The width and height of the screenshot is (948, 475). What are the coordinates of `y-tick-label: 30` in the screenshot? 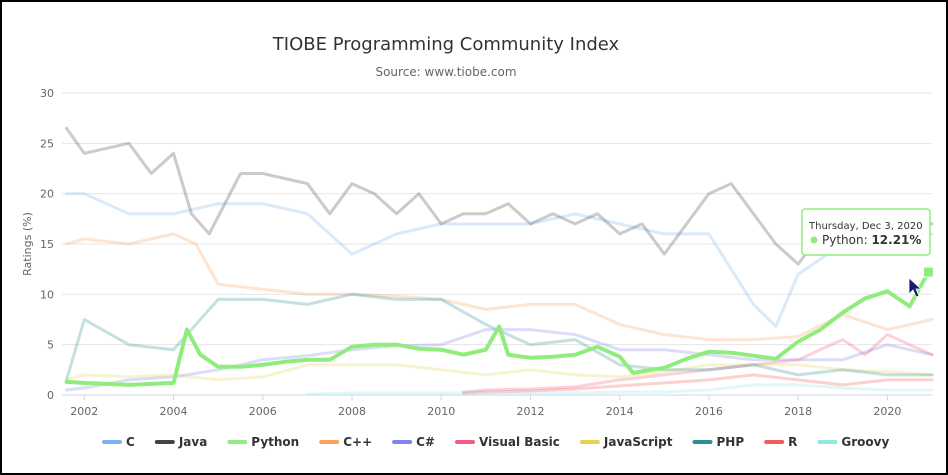 It's located at (47, 93).